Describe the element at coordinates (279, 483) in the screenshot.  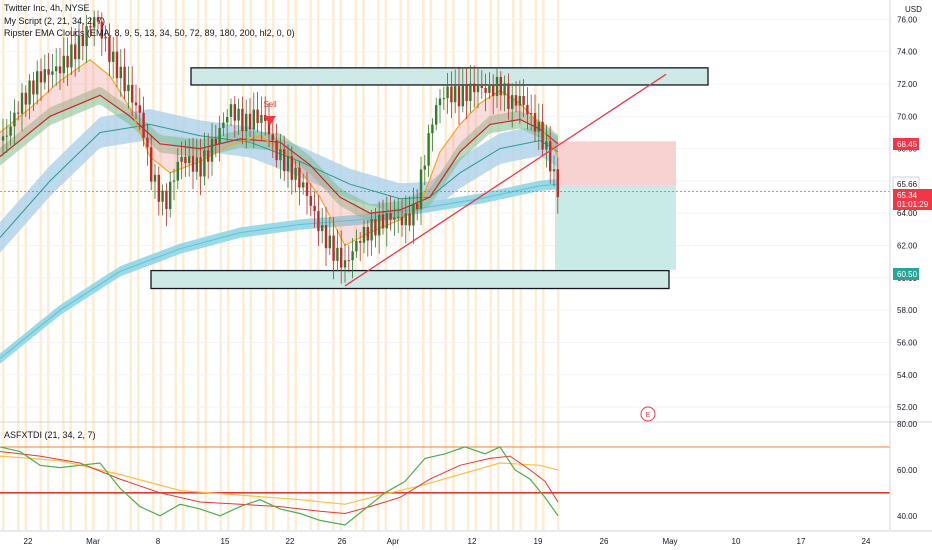
I see `osc-signal-line` at that location.